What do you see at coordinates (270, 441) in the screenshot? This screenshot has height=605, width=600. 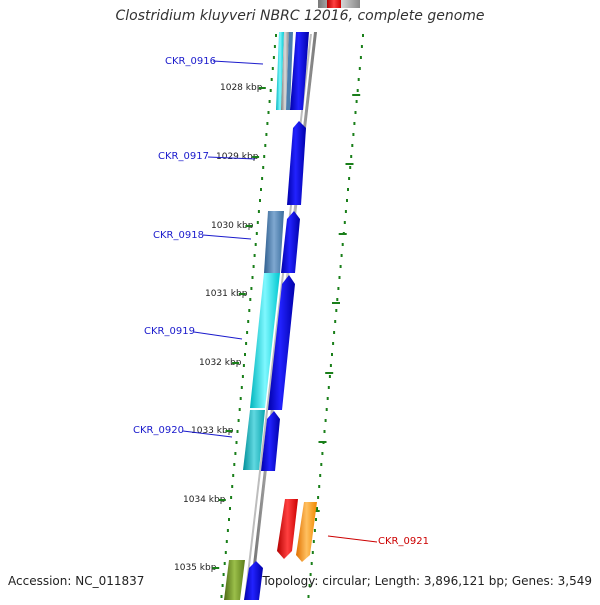 I see `cds-ckr-0920-blue` at bounding box center [270, 441].